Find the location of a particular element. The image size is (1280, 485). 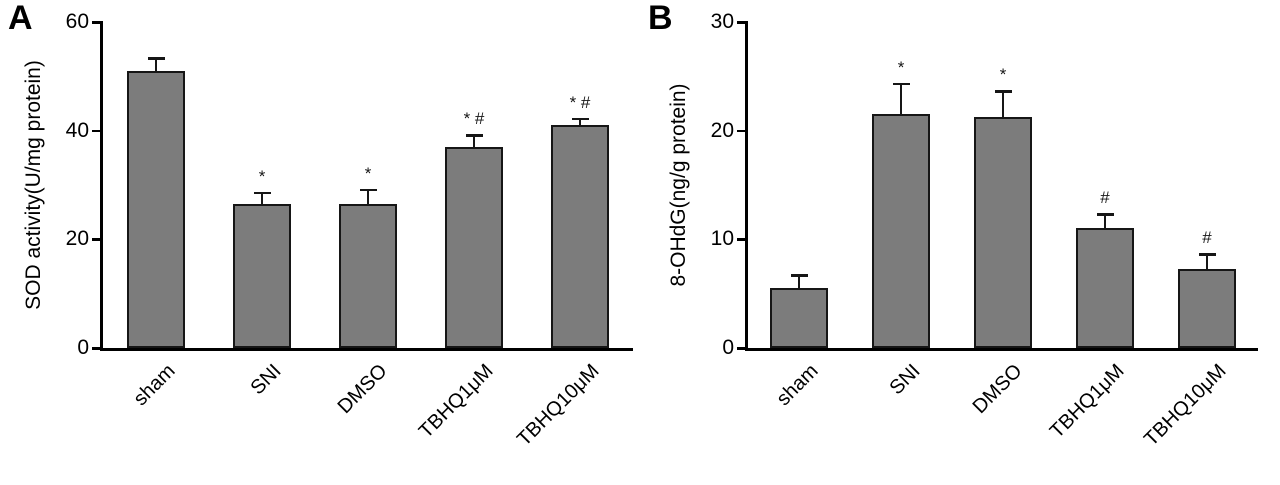

y-tick-label: 30 is located at coordinates (722, 21).